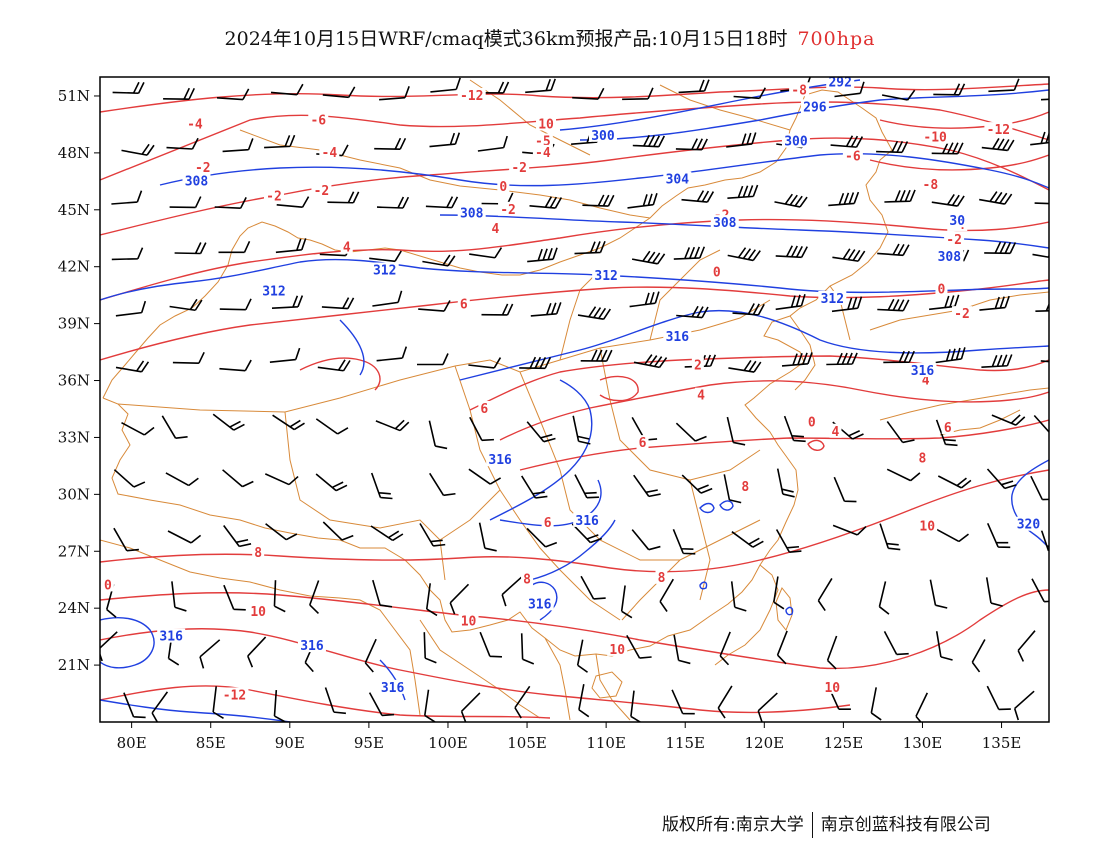 The height and width of the screenshot is (850, 1100). What do you see at coordinates (74, 494) in the screenshot?
I see `lat-tick-label: 30N` at bounding box center [74, 494].